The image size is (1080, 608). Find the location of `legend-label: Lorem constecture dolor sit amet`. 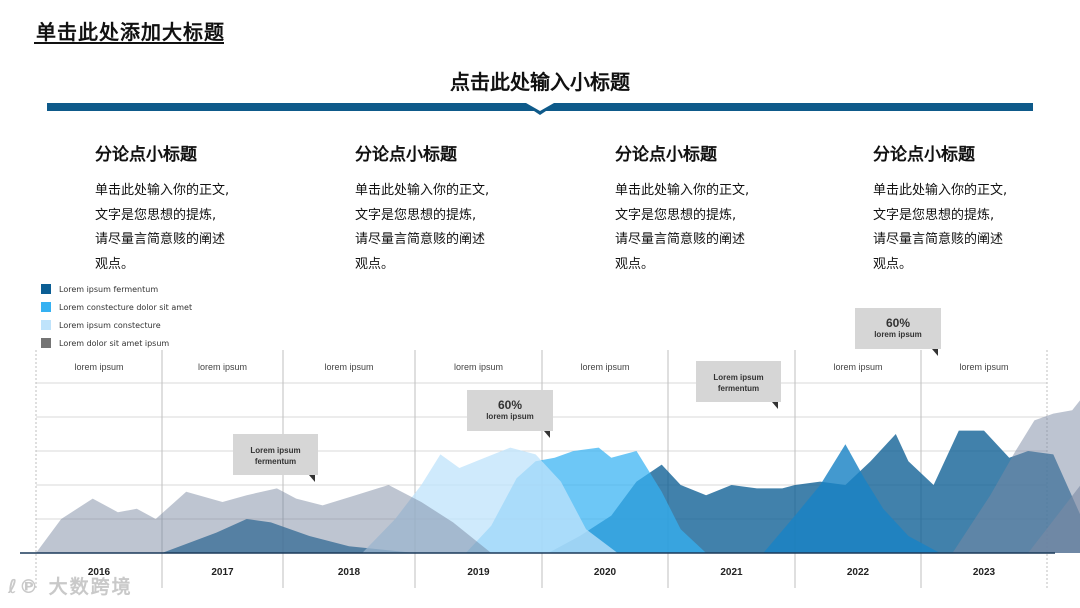

legend-label: Lorem constecture dolor sit amet is located at coordinates (126, 307).